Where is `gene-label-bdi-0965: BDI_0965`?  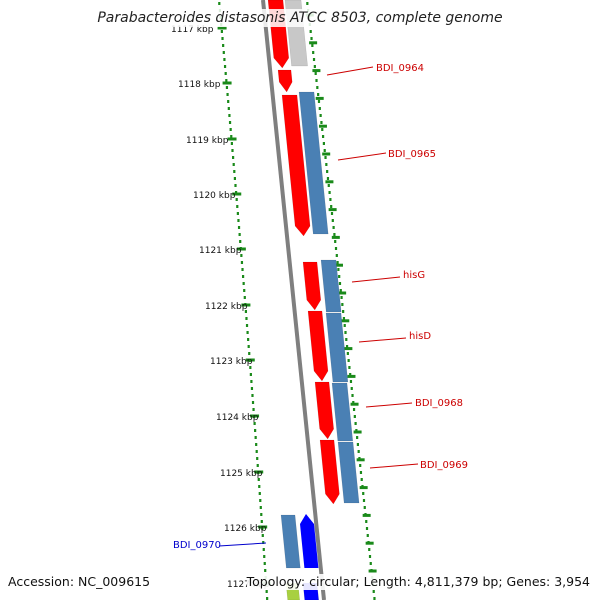
gene-label-bdi-0965: BDI_0965 is located at coordinates (412, 154).